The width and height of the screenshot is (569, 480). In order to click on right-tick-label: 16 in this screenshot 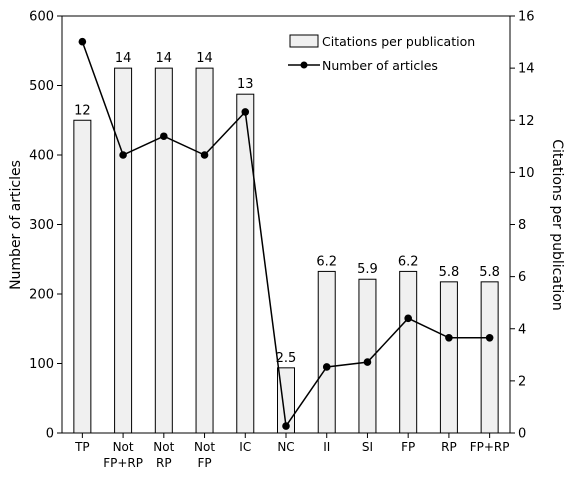, I will do `click(526, 17)`.